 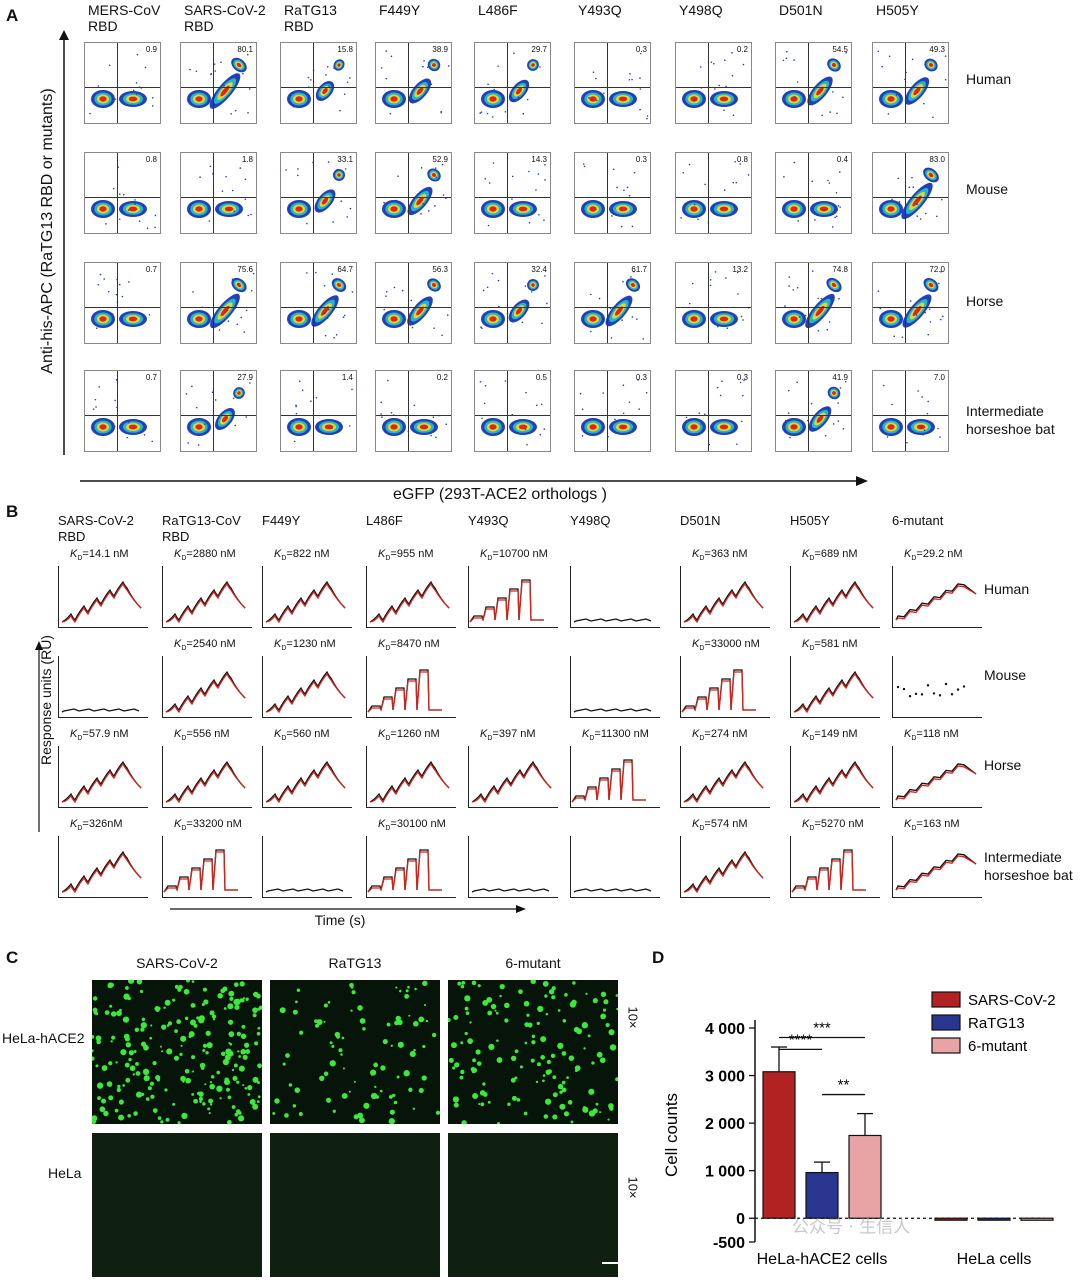 What do you see at coordinates (384, 520) in the screenshot?
I see `col-header-line1: L486F` at bounding box center [384, 520].